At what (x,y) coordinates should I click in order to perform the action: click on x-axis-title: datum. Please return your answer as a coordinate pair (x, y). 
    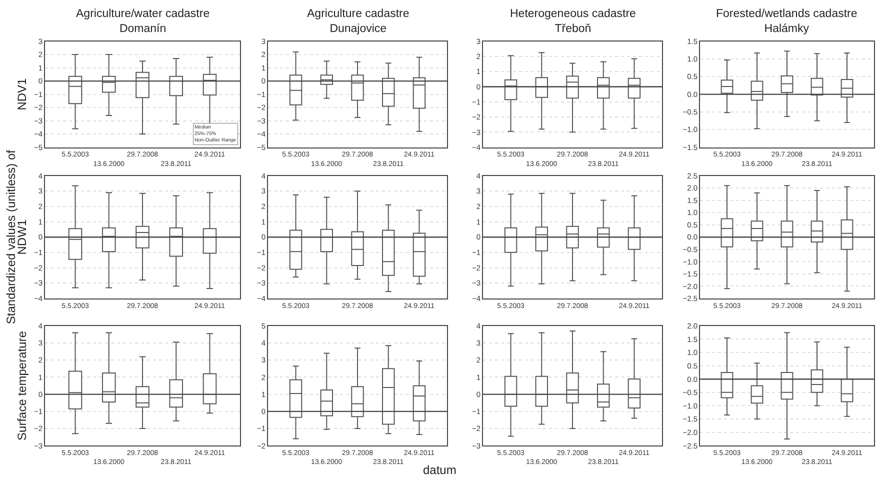
    Looking at the image, I should click on (439, 470).